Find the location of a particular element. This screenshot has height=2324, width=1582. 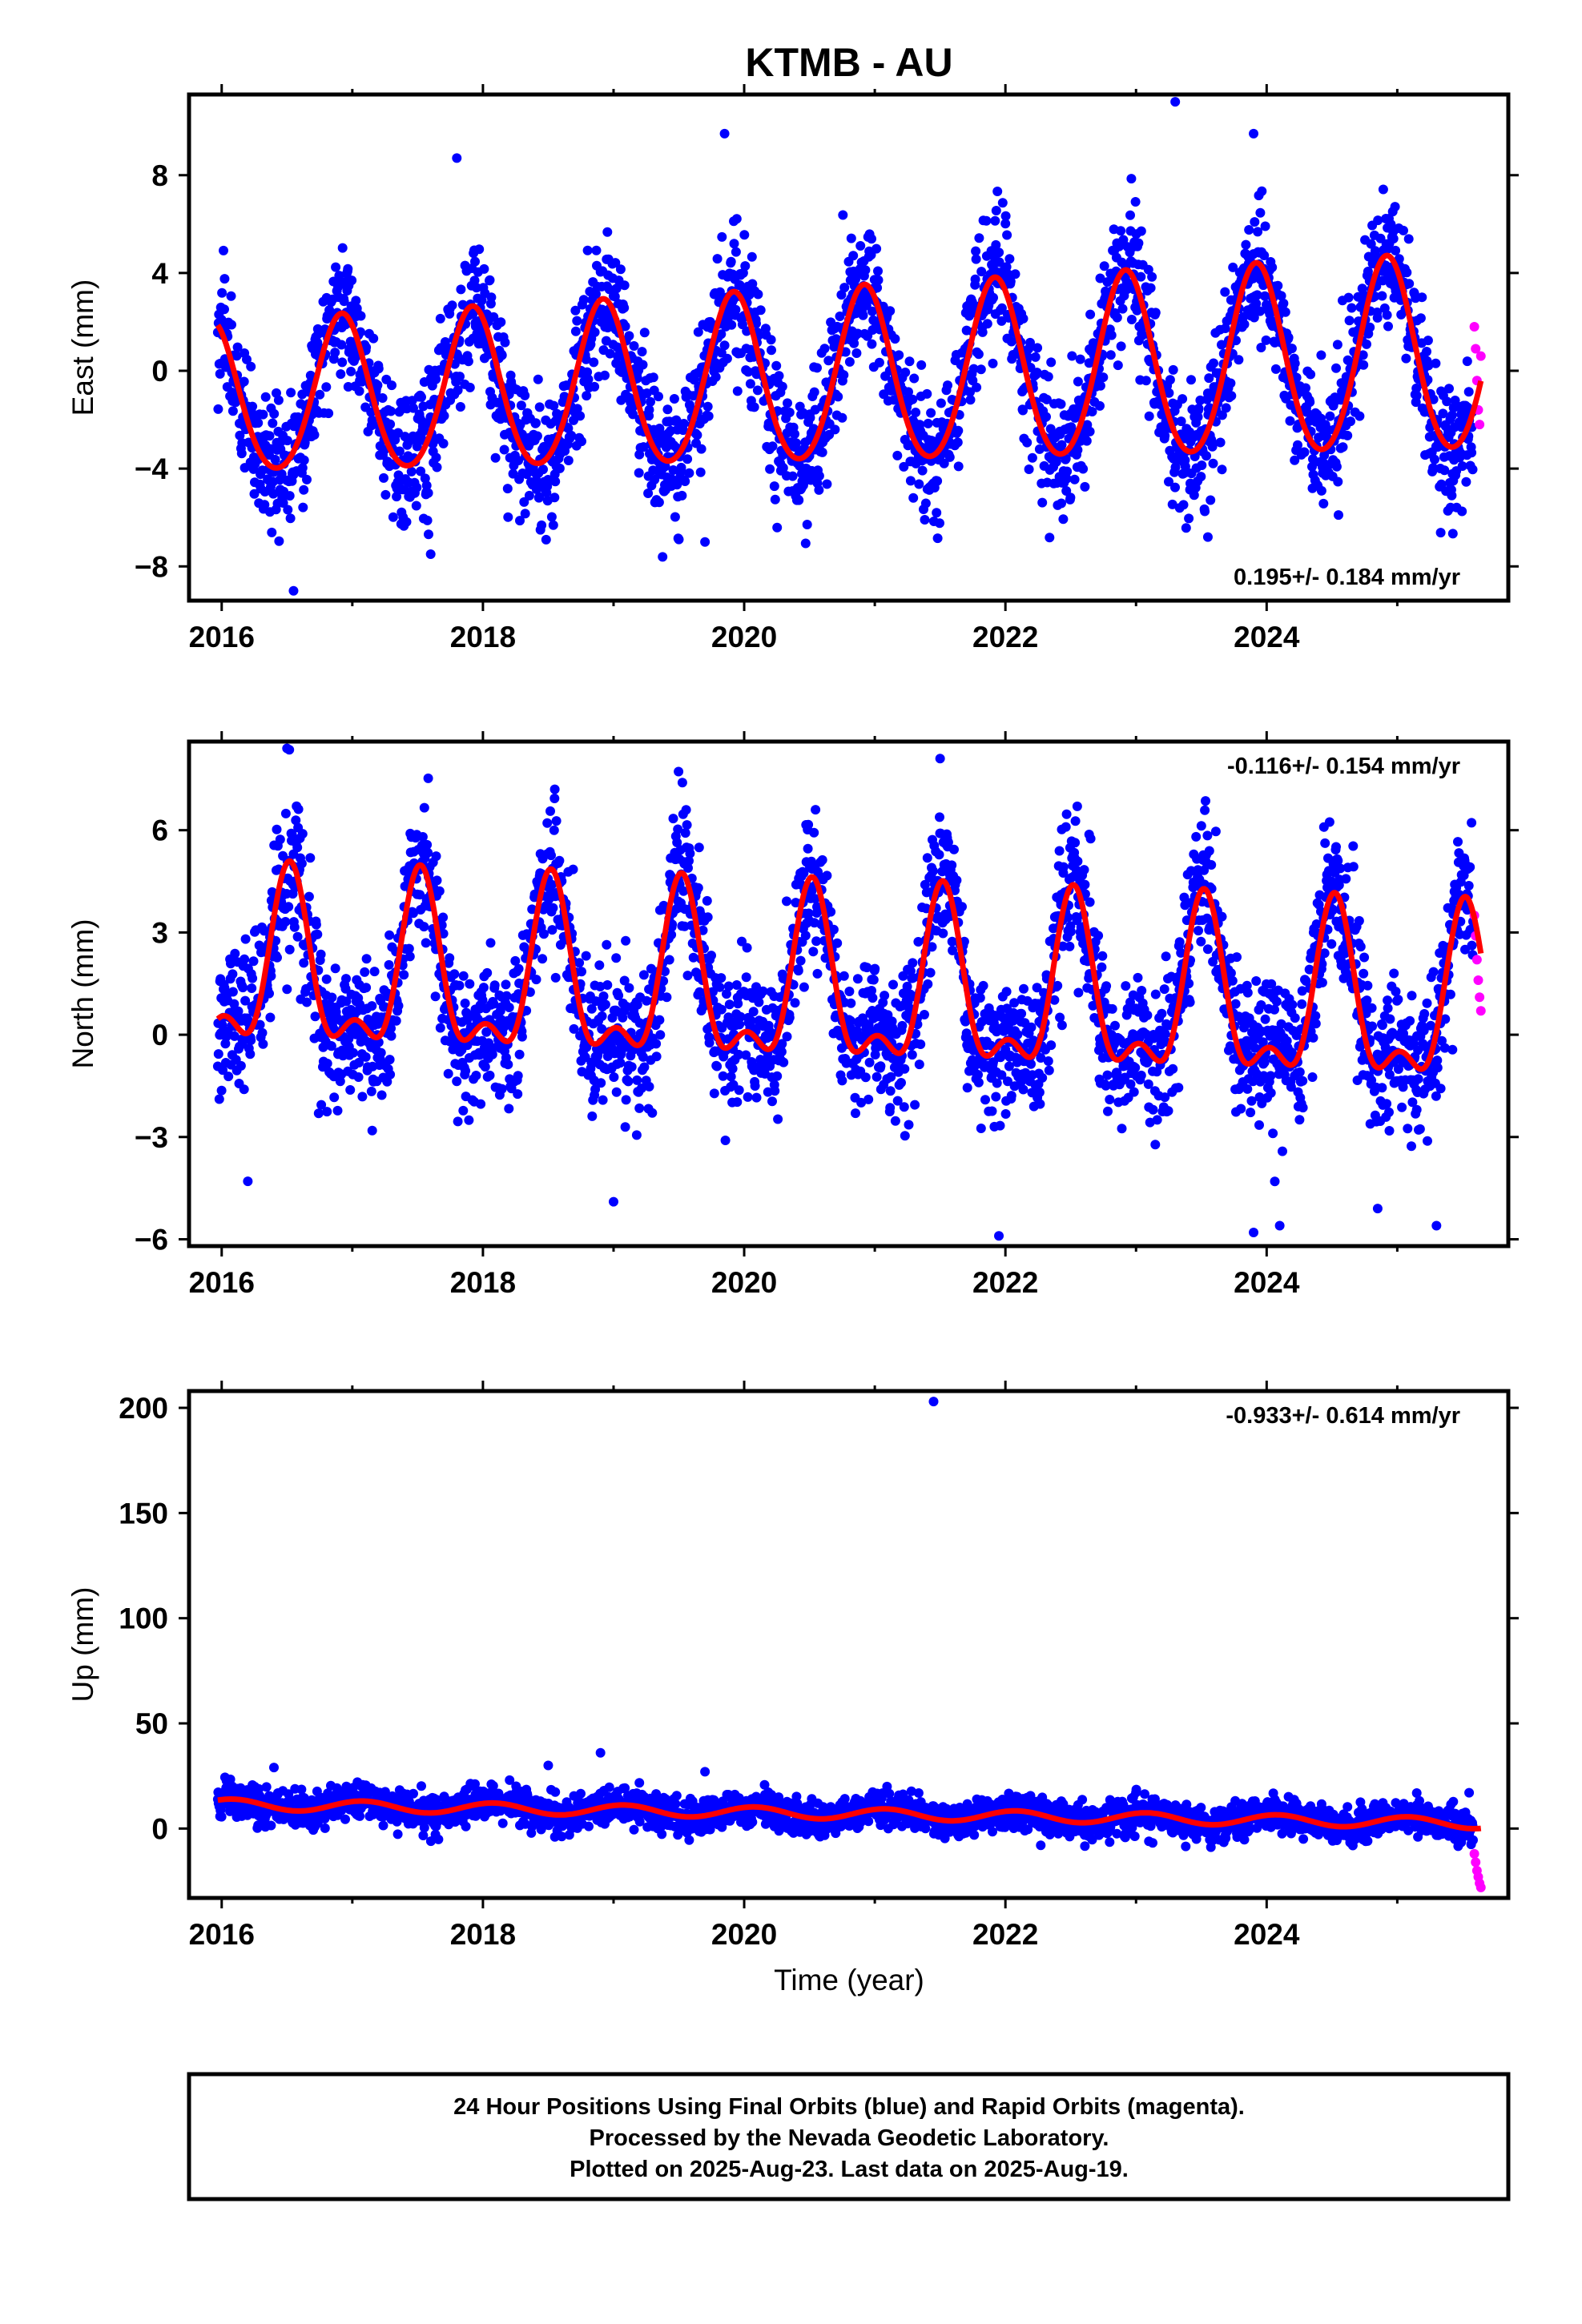

x-tick-label: 2018 is located at coordinates (483, 1282).